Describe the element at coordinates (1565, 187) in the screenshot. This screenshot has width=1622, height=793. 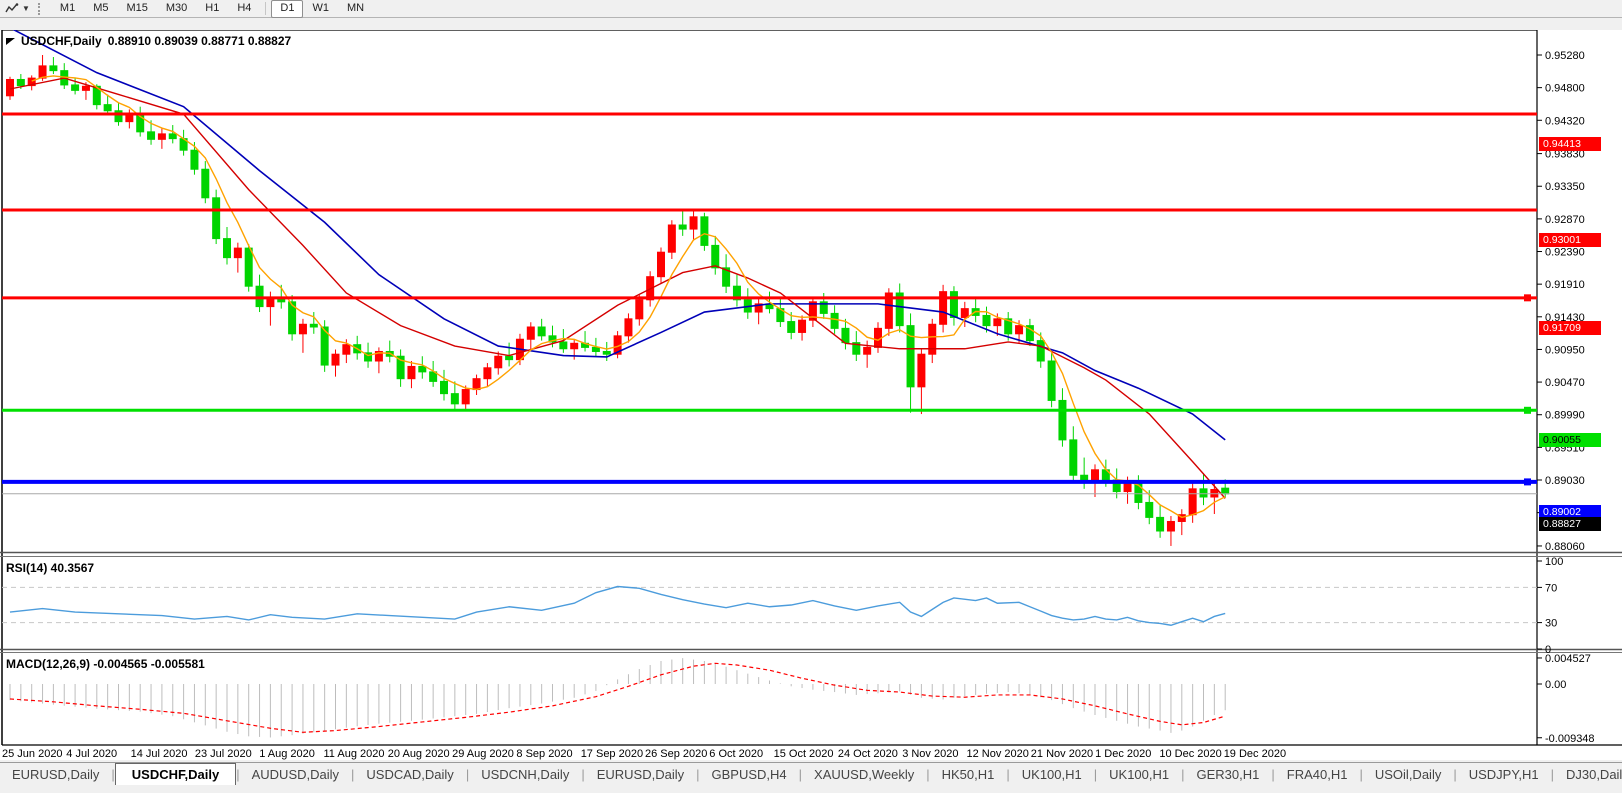
I see `price-tick-label: 0.93350` at that location.